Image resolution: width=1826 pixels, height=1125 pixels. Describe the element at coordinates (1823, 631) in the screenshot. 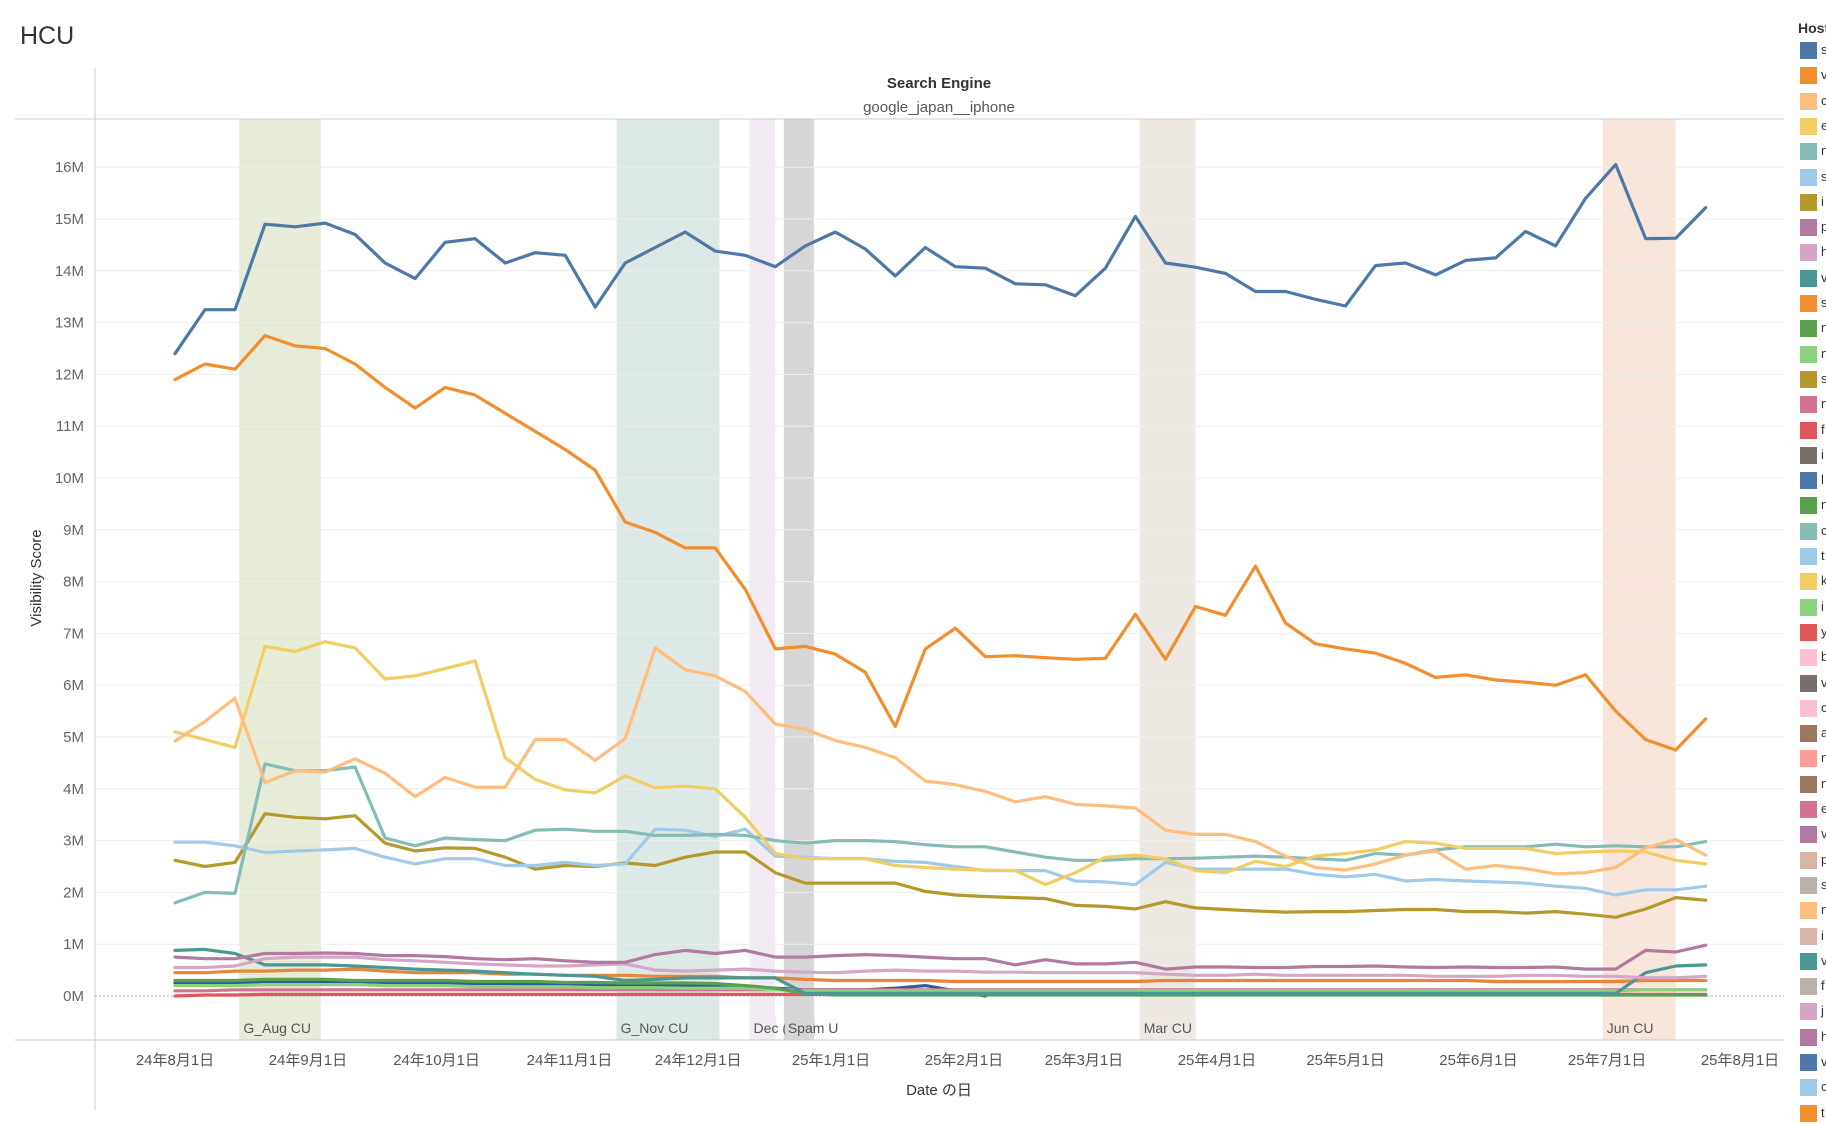

I see `legend-label: y` at that location.